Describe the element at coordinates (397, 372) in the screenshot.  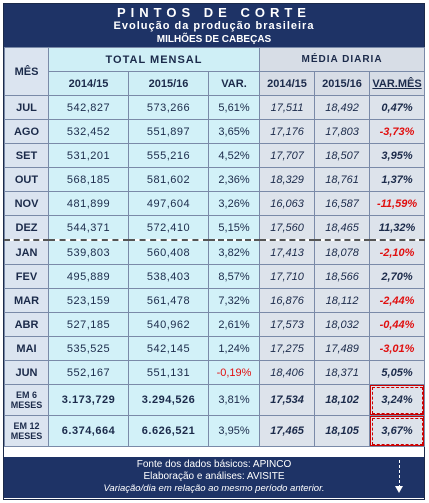
I see `var-mes-cell: 5,05%` at that location.